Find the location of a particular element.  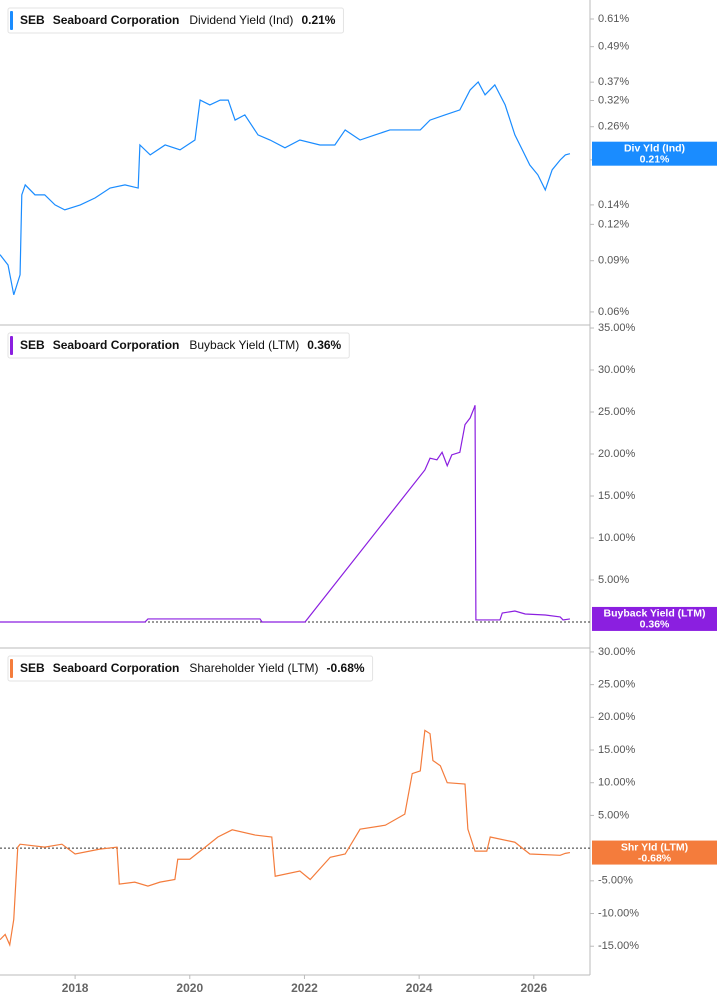

value-tag-name: Buyback Yield (LTM) is located at coordinates (655, 614).